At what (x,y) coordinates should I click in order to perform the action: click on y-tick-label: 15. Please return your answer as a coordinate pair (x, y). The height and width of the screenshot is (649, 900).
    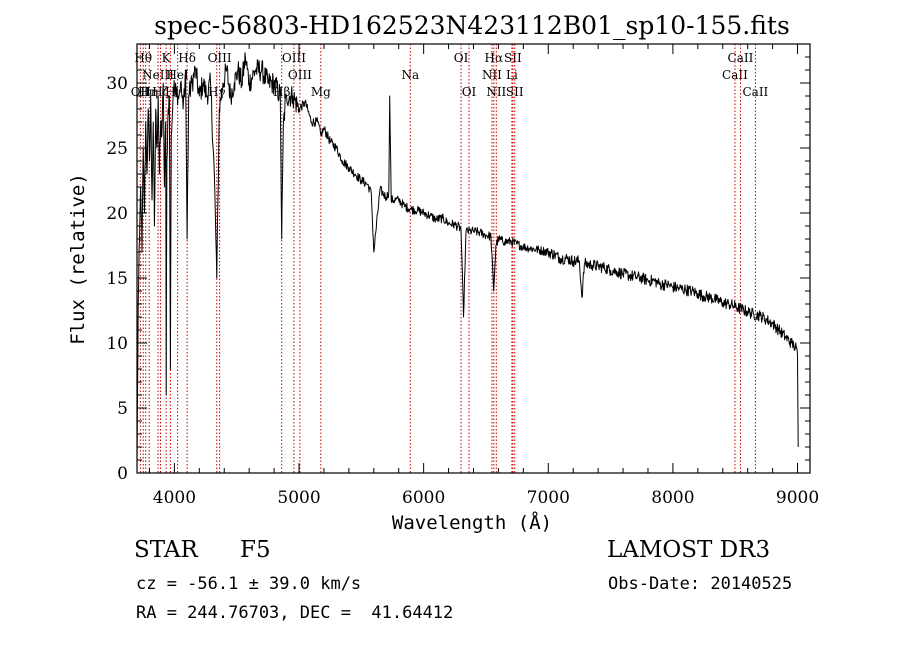
    Looking at the image, I should click on (117, 279).